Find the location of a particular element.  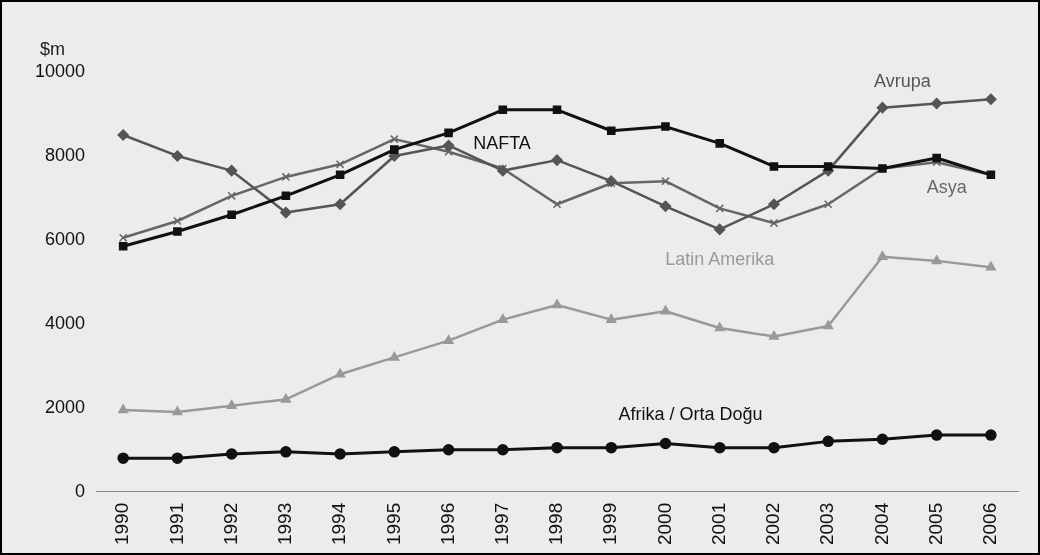

x-tick-label: 2001 is located at coordinates (718, 524).